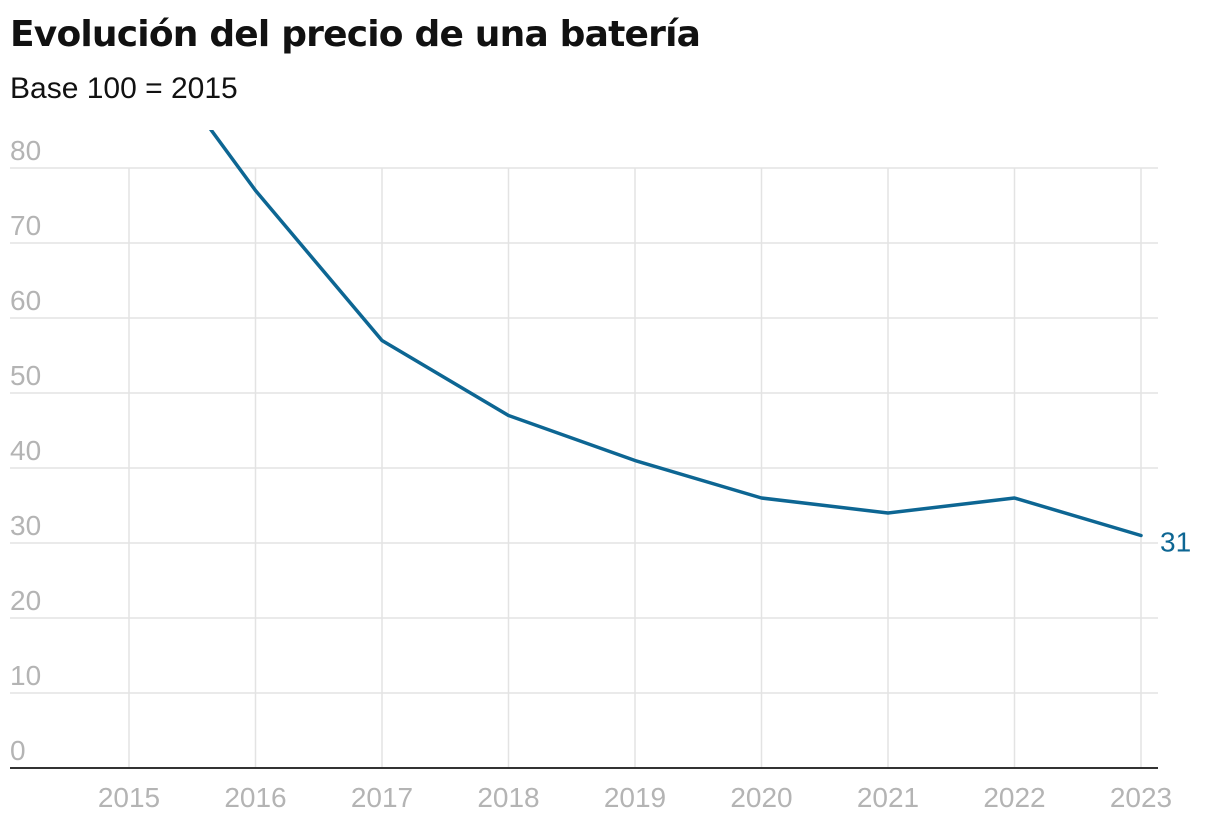 Image resolution: width=1220 pixels, height=820 pixels. Describe the element at coordinates (635, 797) in the screenshot. I see `x-tick-label-2019: 2019` at that location.